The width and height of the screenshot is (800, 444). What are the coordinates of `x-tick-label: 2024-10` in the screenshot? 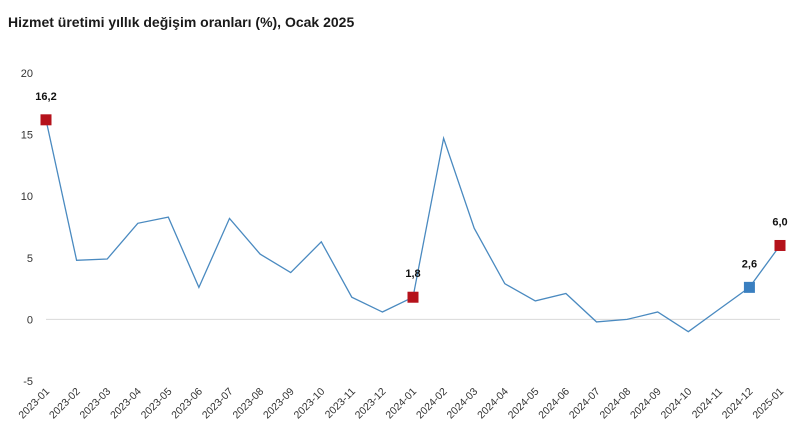 It's located at (677, 404).